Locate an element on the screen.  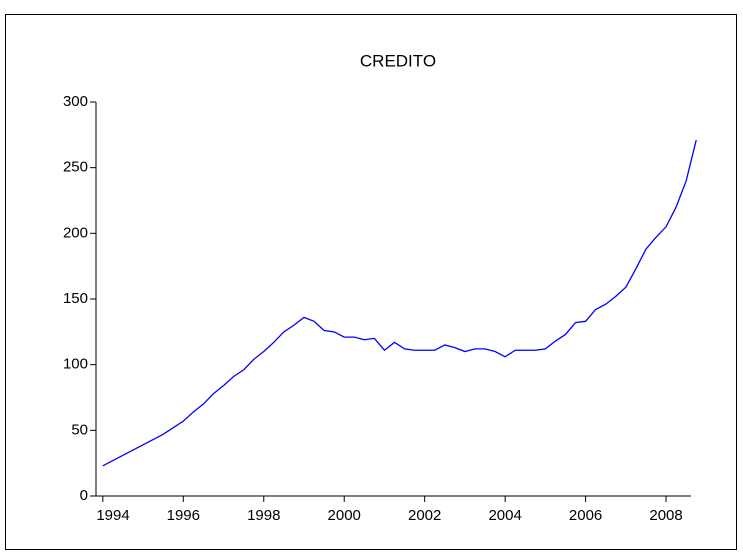
y-tick-label: 100 is located at coordinates (75, 364).